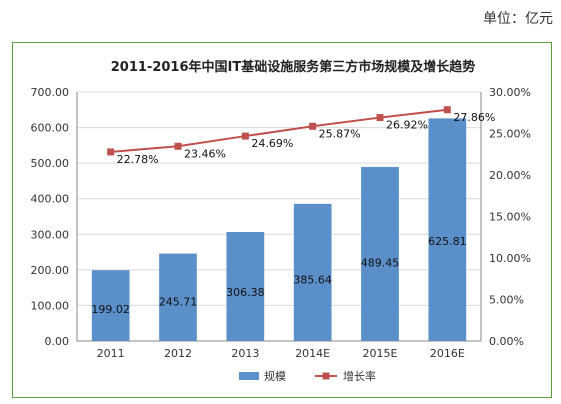 The width and height of the screenshot is (561, 404). Describe the element at coordinates (474, 117) in the screenshot. I see `line-data-label: 27.86%` at that location.